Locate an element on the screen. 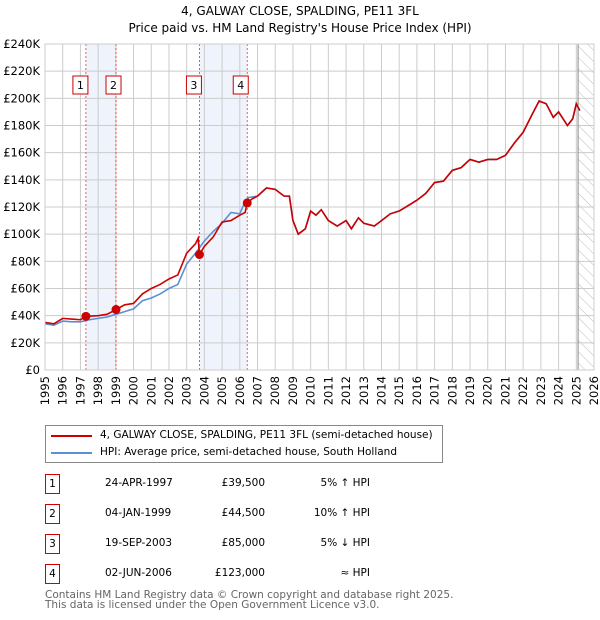 This screenshot has width=600, height=620. sale-label: 2 is located at coordinates (113, 85).